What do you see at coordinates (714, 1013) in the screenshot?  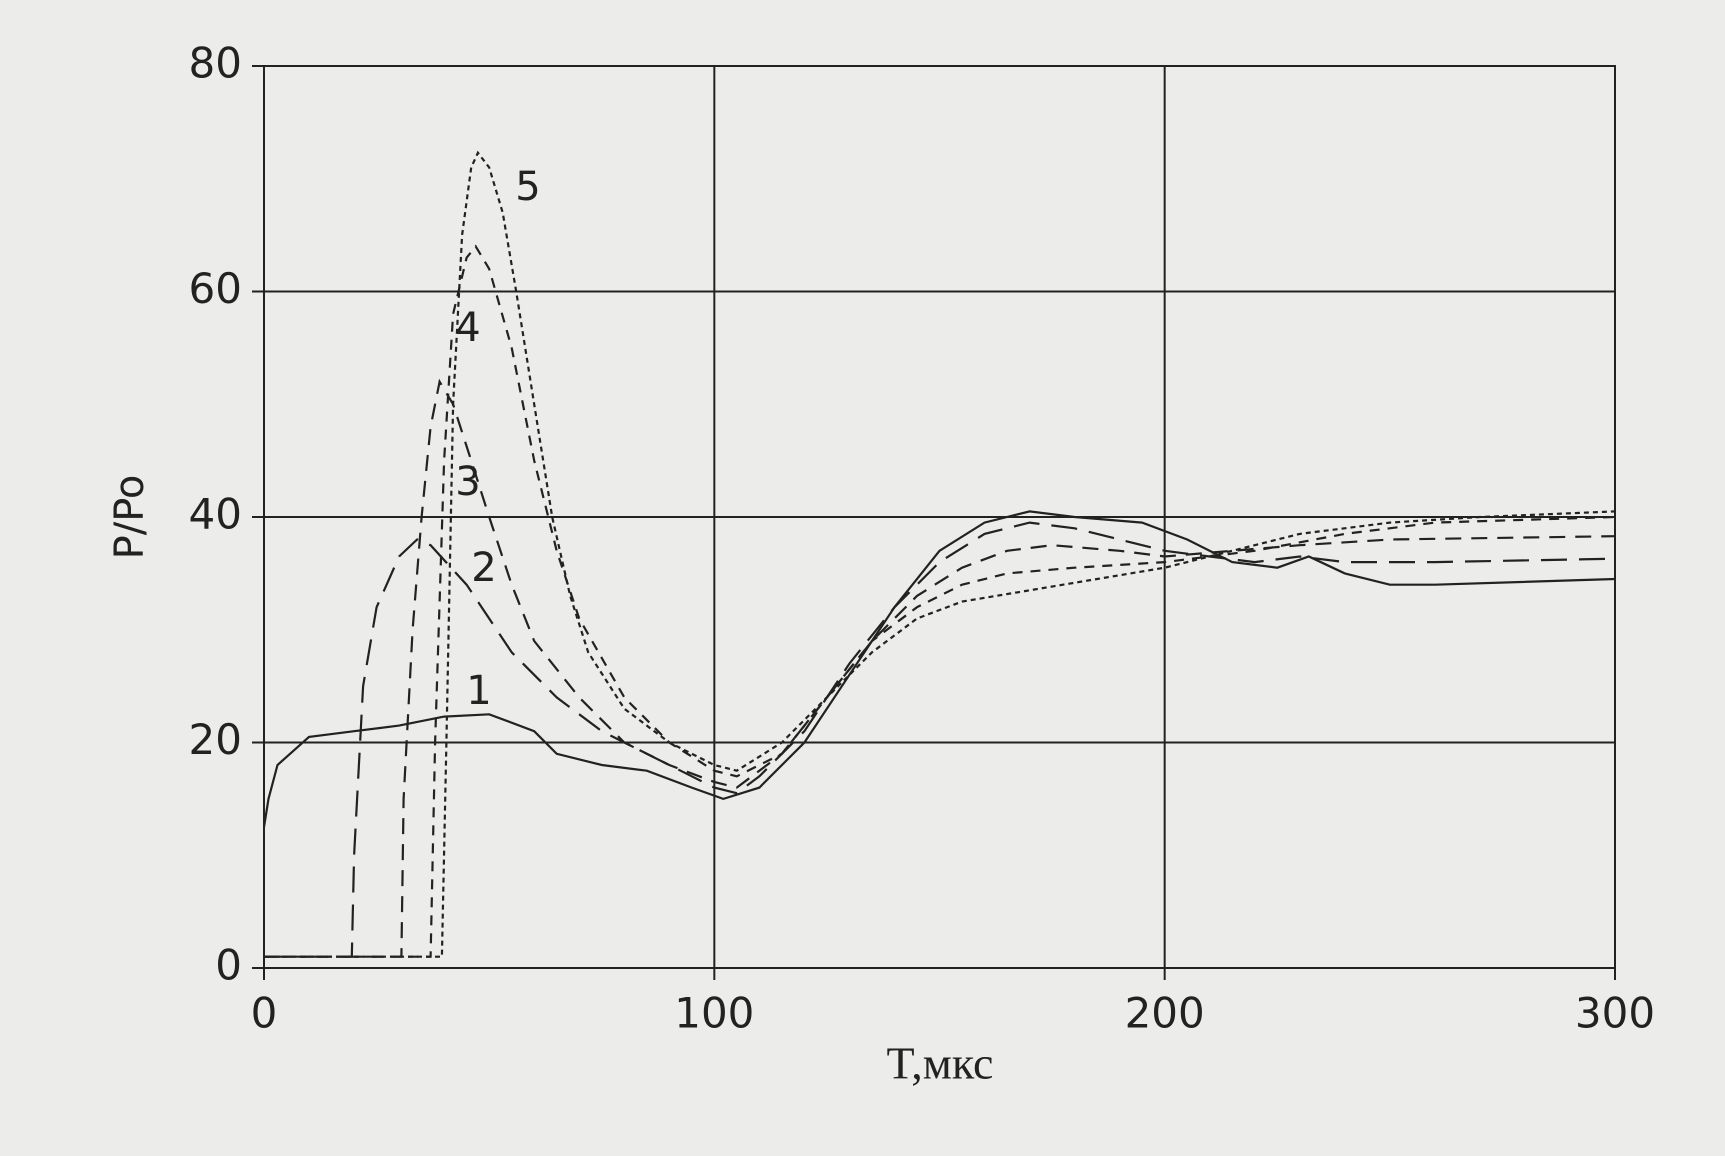 I see `x-tick-label: 100` at bounding box center [714, 1013].